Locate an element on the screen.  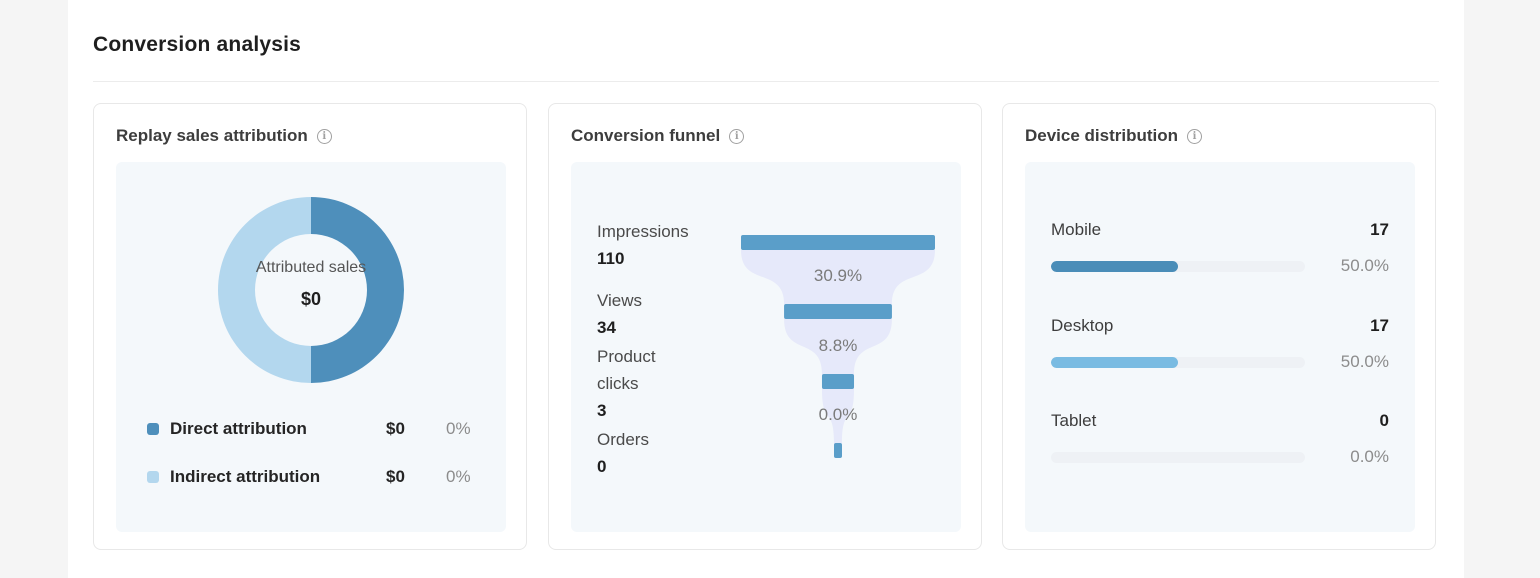
device-distribution-header: Device distribution i is located at coordinates (1114, 136).